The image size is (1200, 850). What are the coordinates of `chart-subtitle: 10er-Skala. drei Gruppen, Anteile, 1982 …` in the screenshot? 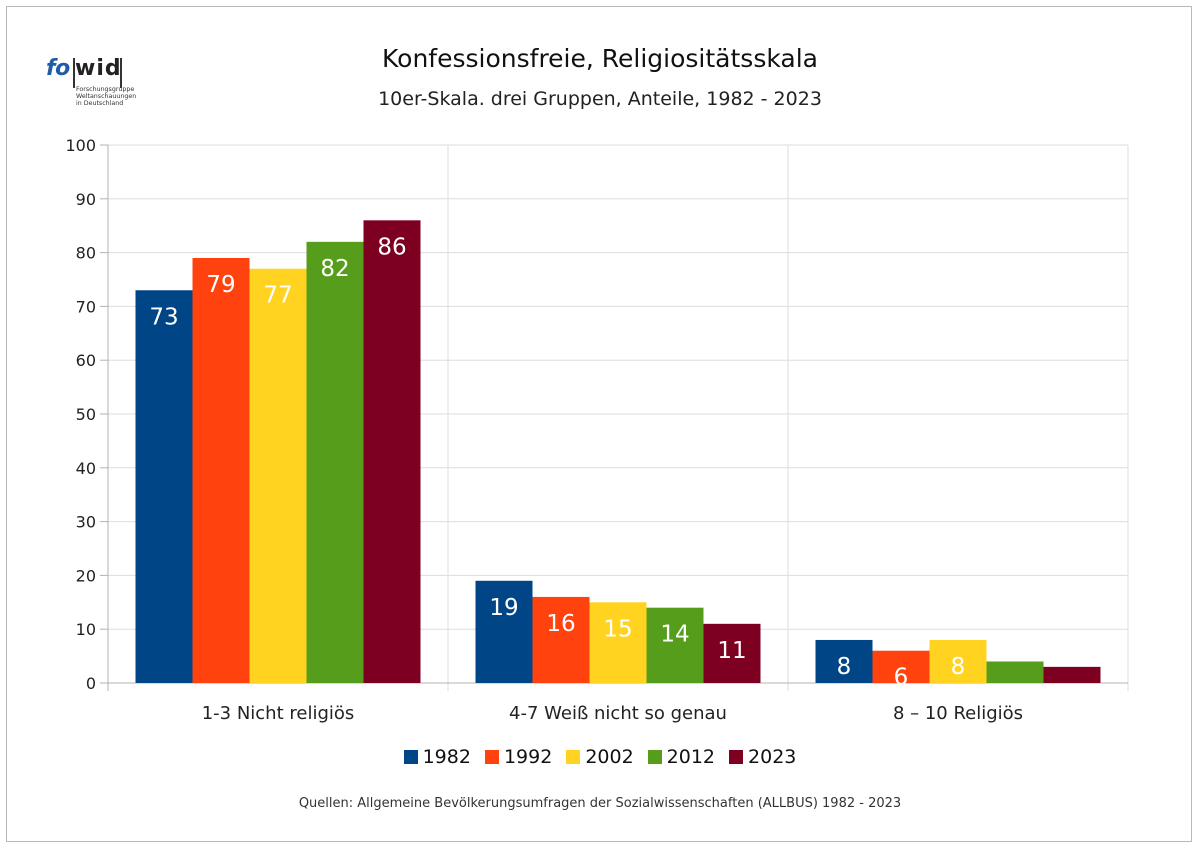 It's located at (600, 99).